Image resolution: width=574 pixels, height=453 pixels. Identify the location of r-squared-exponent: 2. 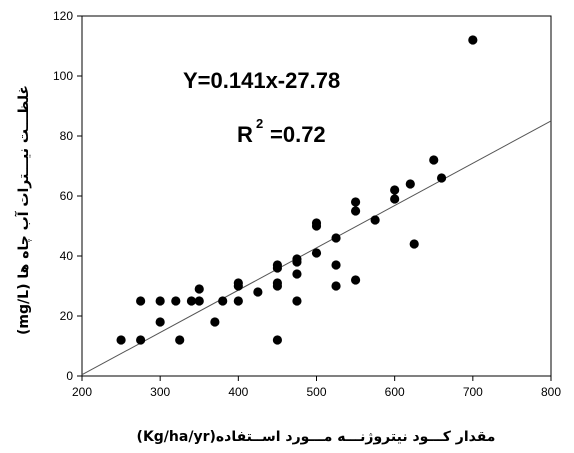
(259, 123).